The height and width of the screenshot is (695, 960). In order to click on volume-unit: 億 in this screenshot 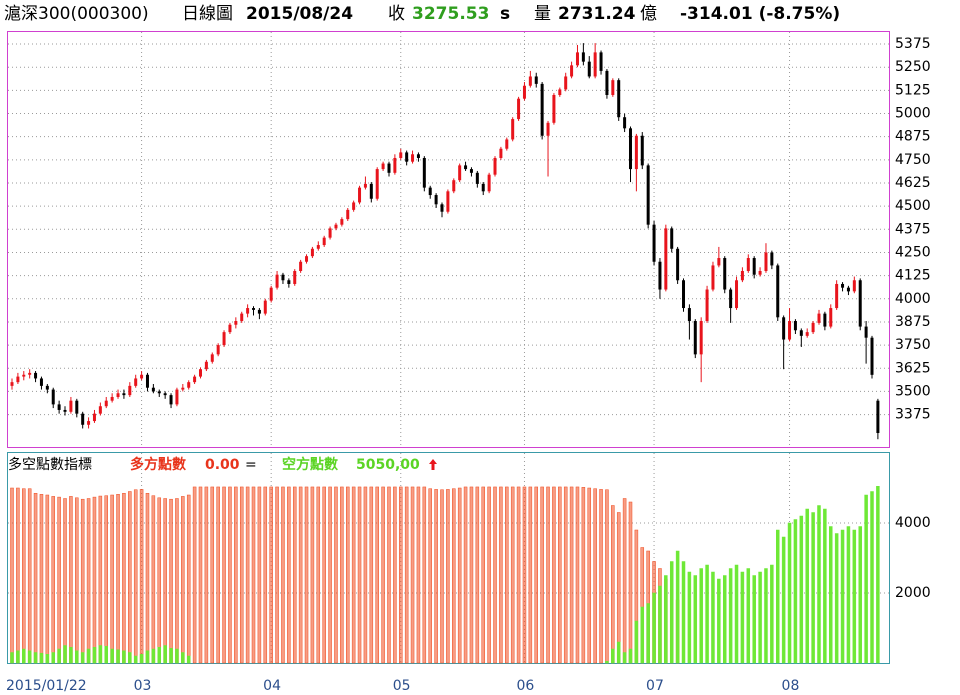, I will do `click(648, 14)`.